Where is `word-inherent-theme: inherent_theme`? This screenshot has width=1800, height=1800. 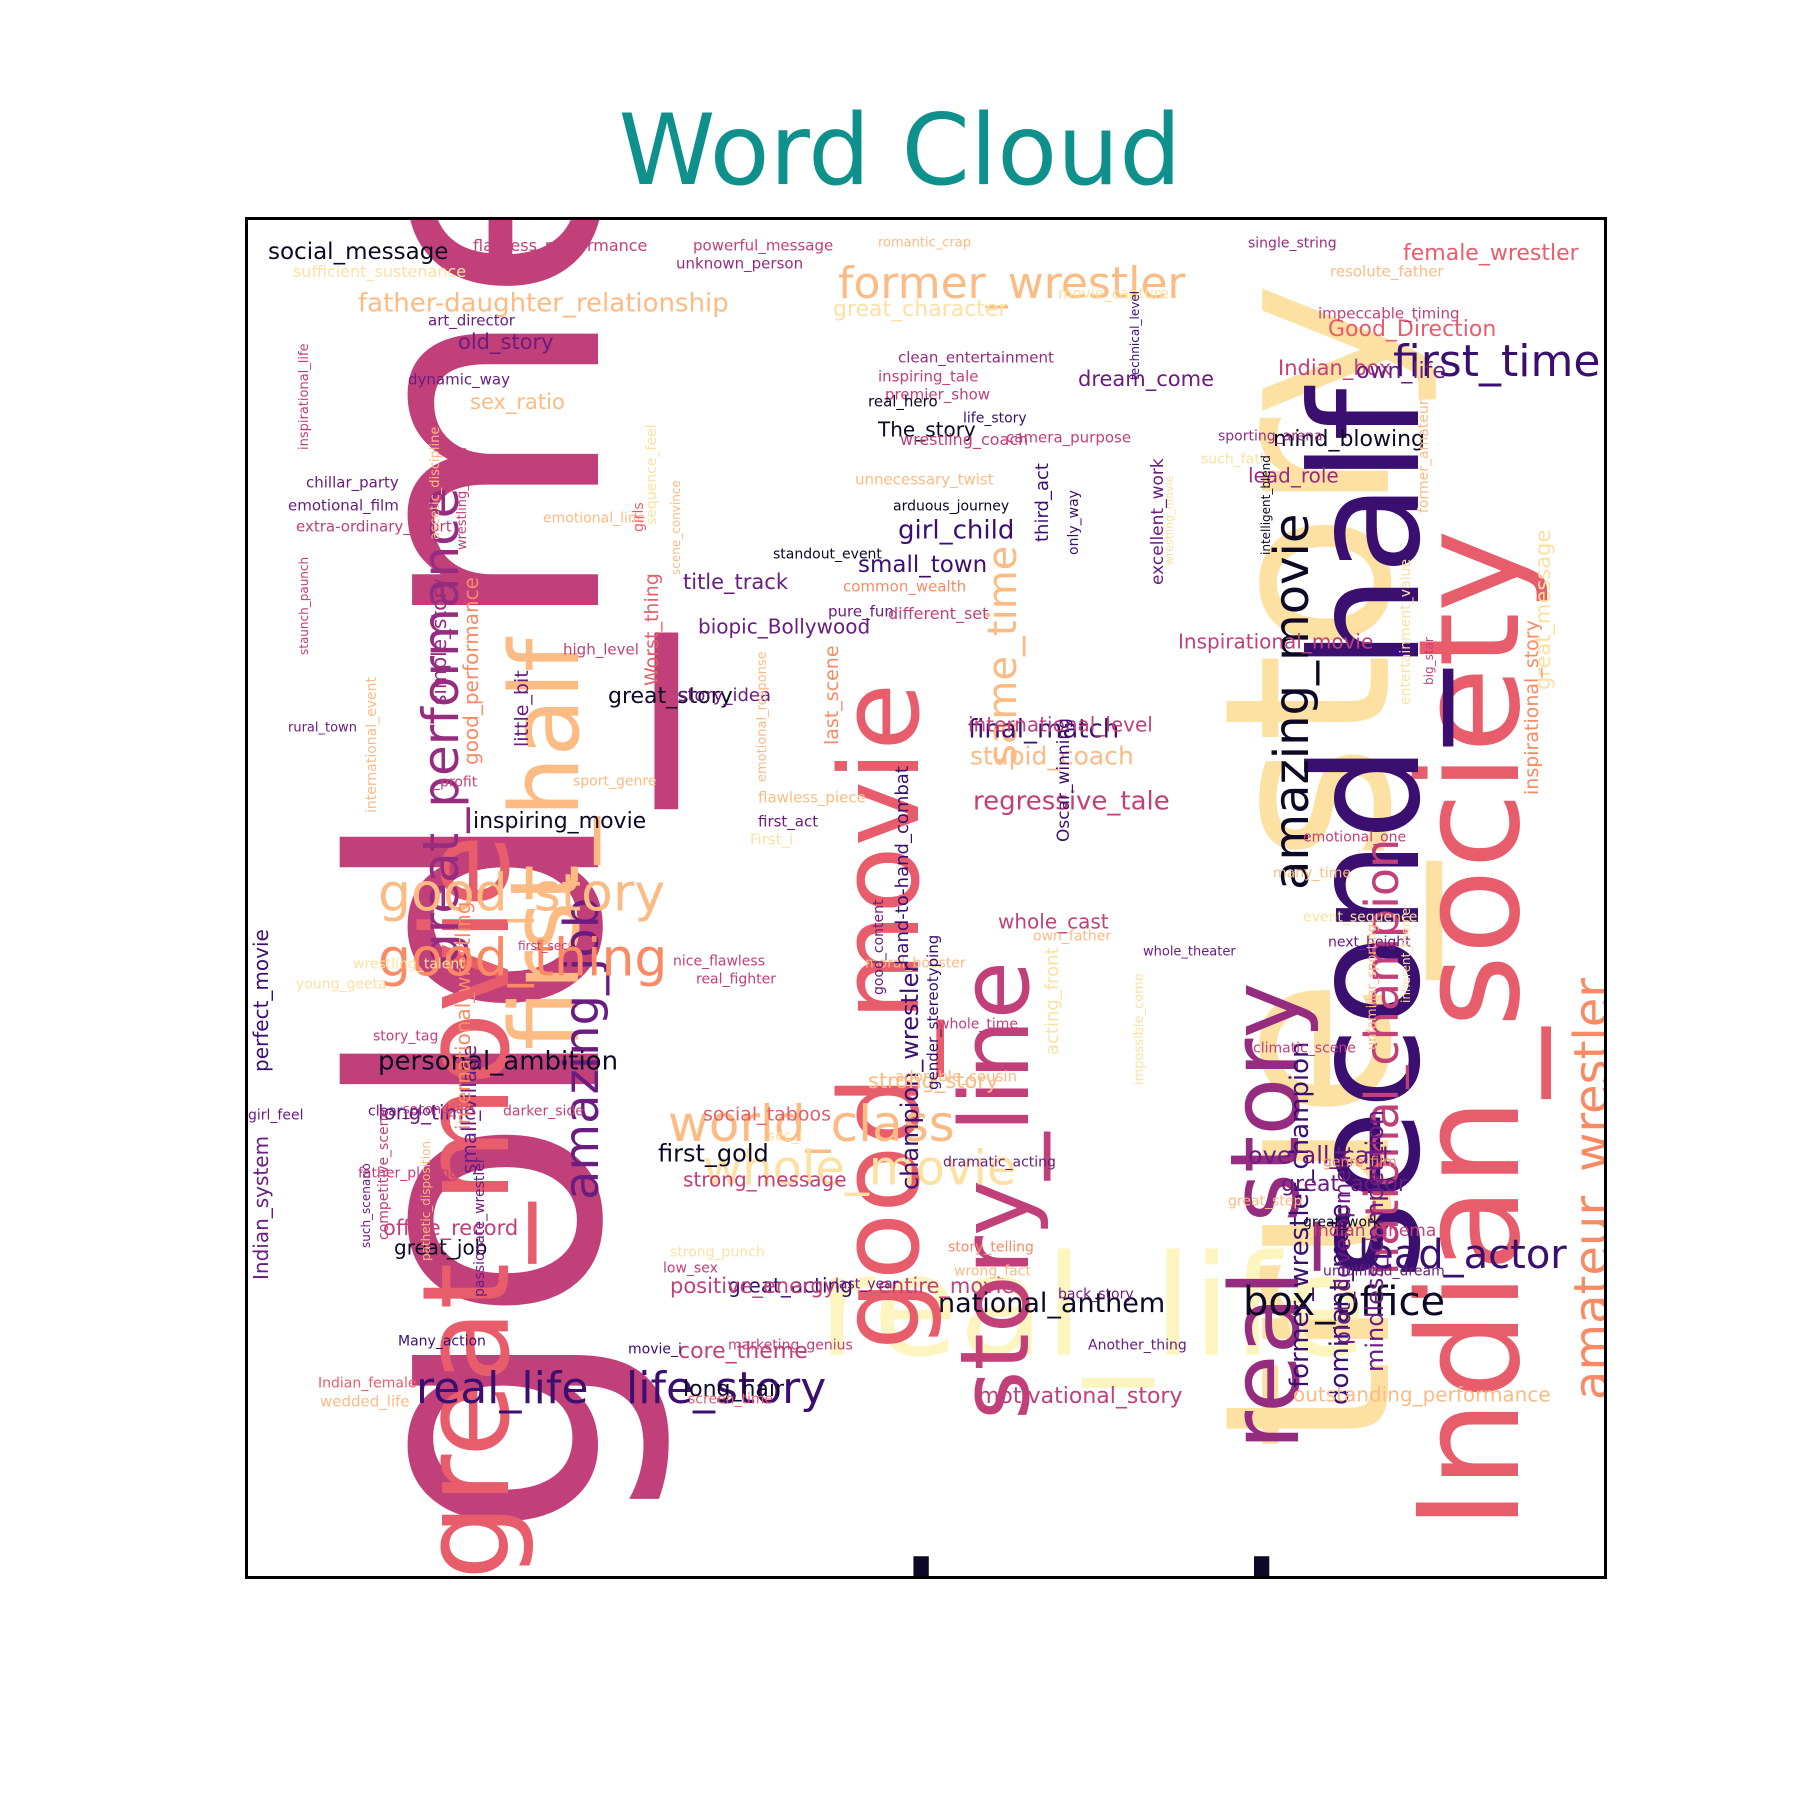 word-inherent-theme: inherent_theme is located at coordinates (1406, 955).